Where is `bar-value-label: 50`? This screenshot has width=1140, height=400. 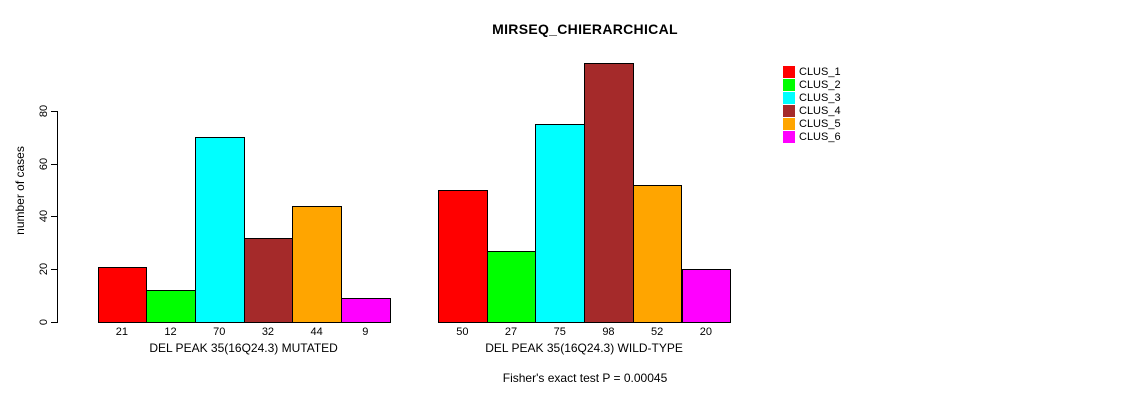
bar-value-label: 50 is located at coordinates (462, 332).